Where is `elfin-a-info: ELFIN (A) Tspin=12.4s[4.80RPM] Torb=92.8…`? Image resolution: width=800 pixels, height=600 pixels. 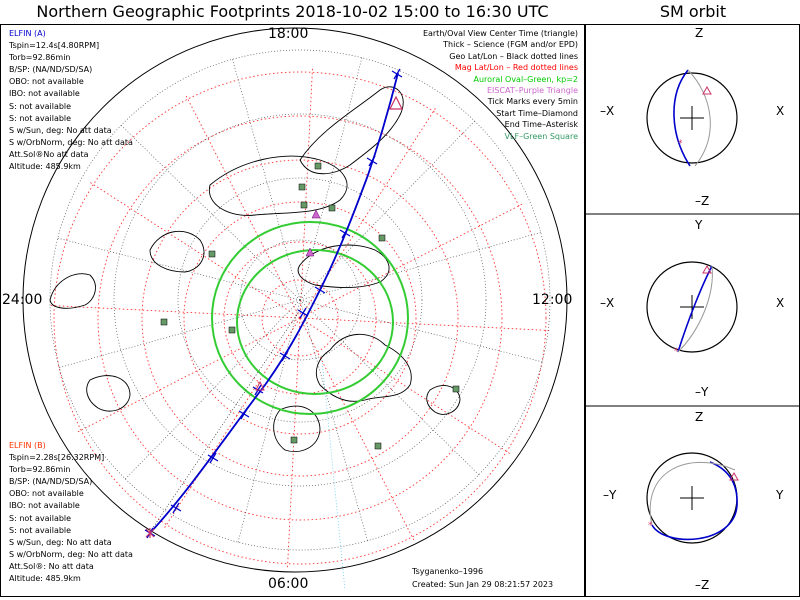 elfin-a-info: ELFIN (A) Tspin=12.4s[4.80RPM] Torb=92.8… is located at coordinates (71, 100).